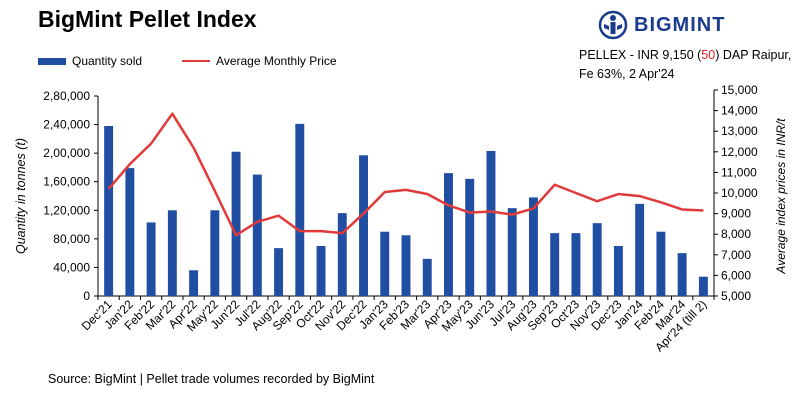 This screenshot has height=401, width=800. What do you see at coordinates (196, 61) in the screenshot?
I see `legend-swatch-line` at bounding box center [196, 61].